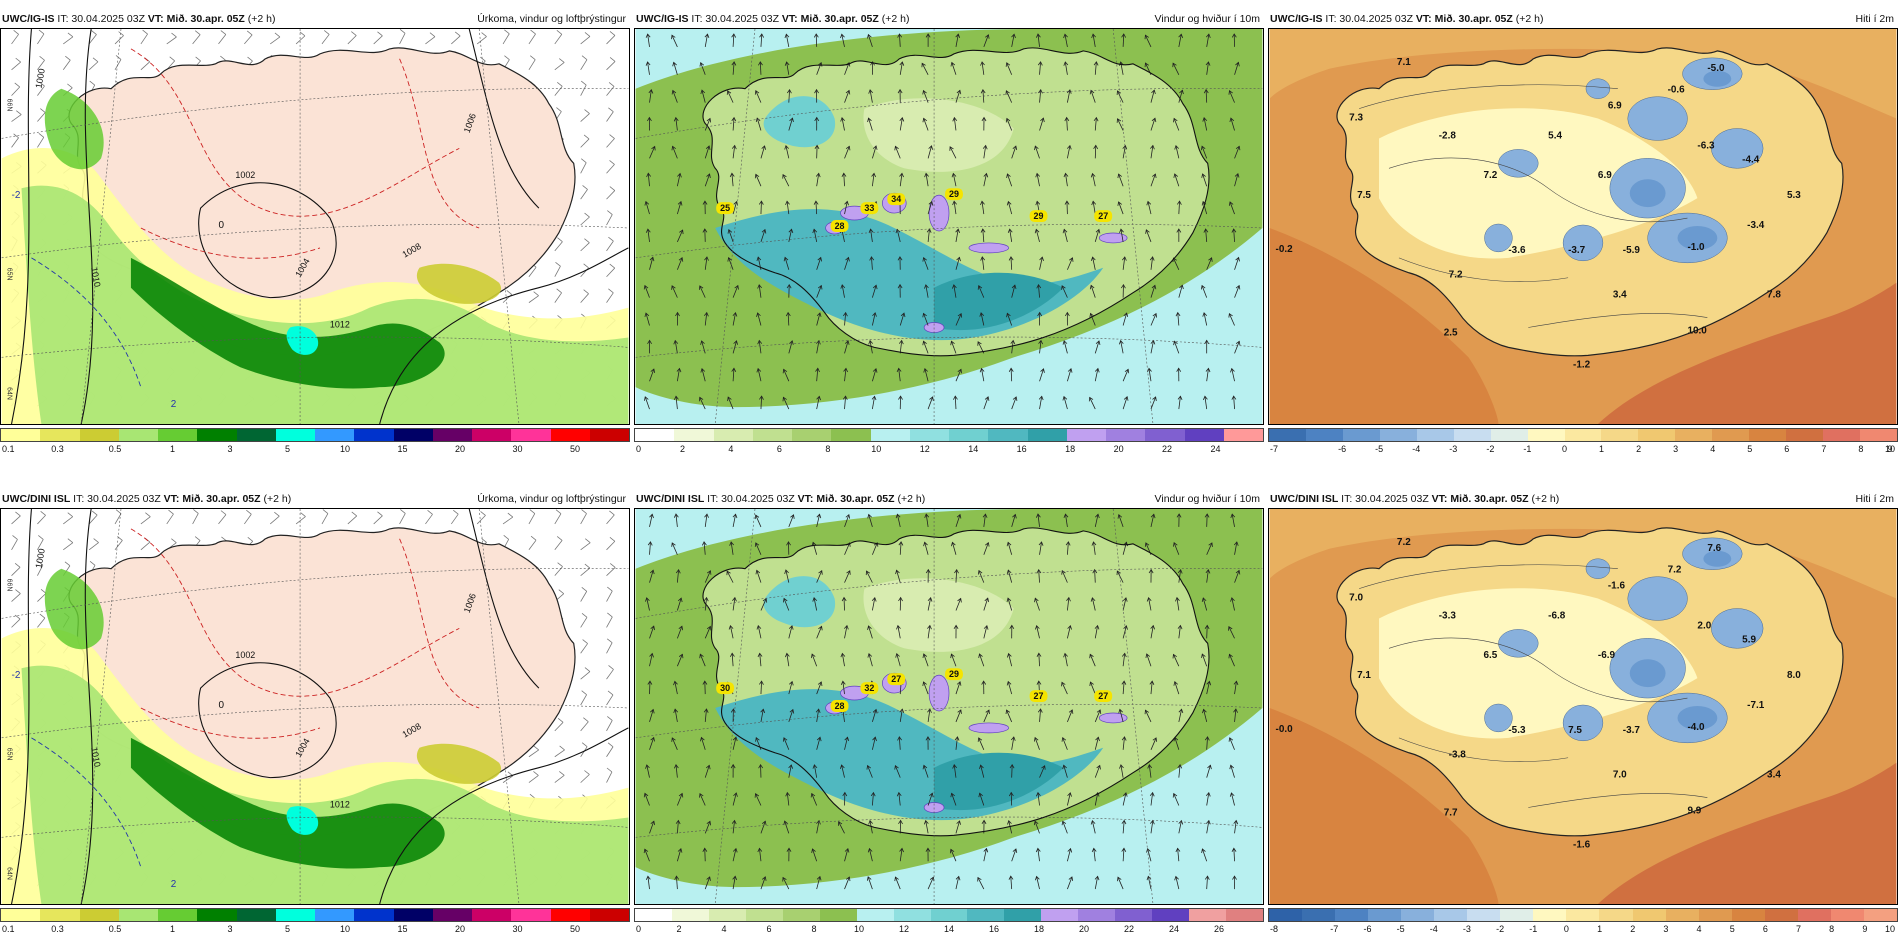 The height and width of the screenshot is (950, 1900). Describe the element at coordinates (949, 930) in the screenshot. I see `colorbar-ticks: 0 2 4 6 8 10 12 14 16 18 20 22 24 26` at that location.